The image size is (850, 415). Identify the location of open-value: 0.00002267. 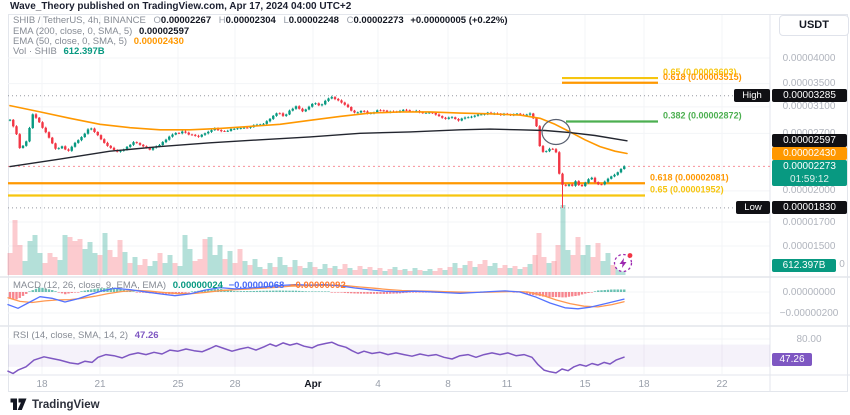
(186, 20).